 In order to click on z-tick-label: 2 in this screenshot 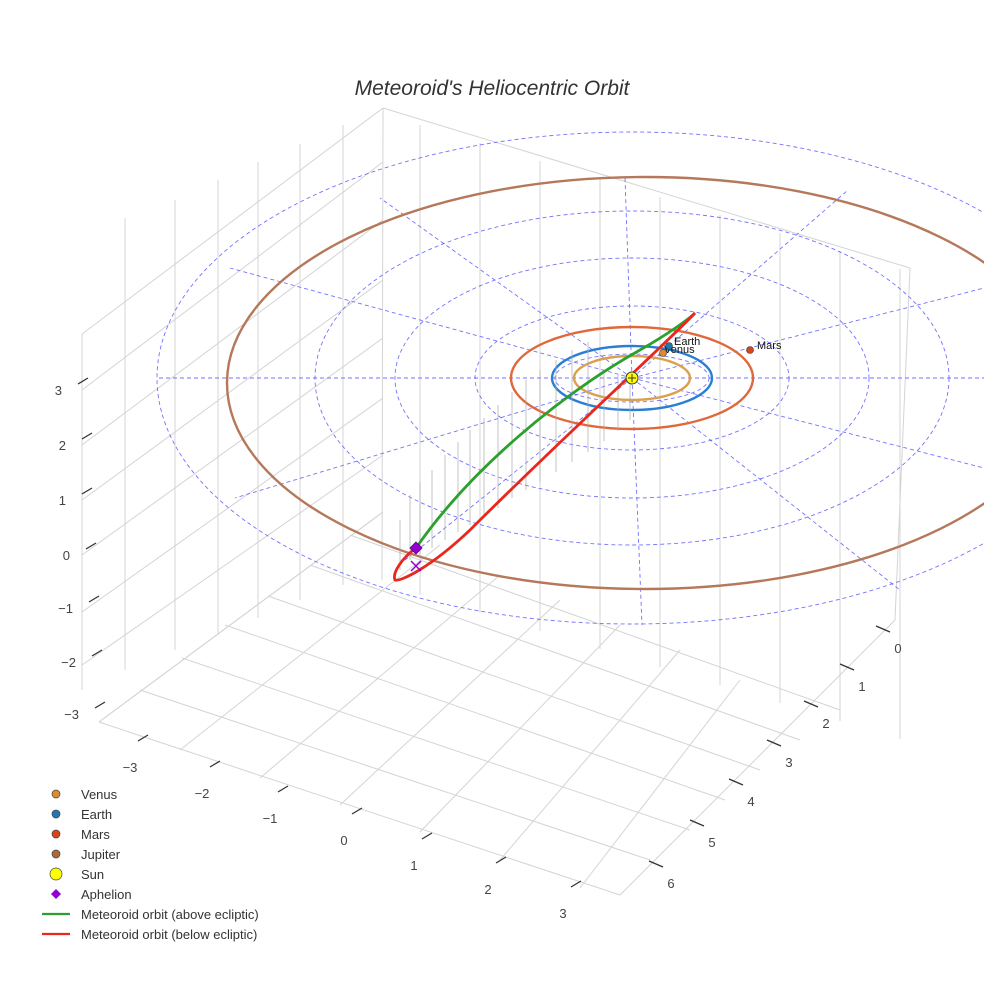, I will do `click(62, 445)`.